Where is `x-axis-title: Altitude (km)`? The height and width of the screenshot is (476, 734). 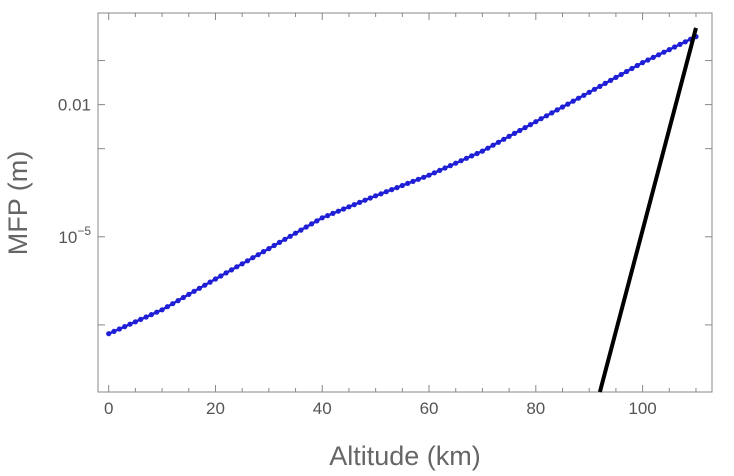
x-axis-title: Altitude (km) is located at coordinates (405, 456).